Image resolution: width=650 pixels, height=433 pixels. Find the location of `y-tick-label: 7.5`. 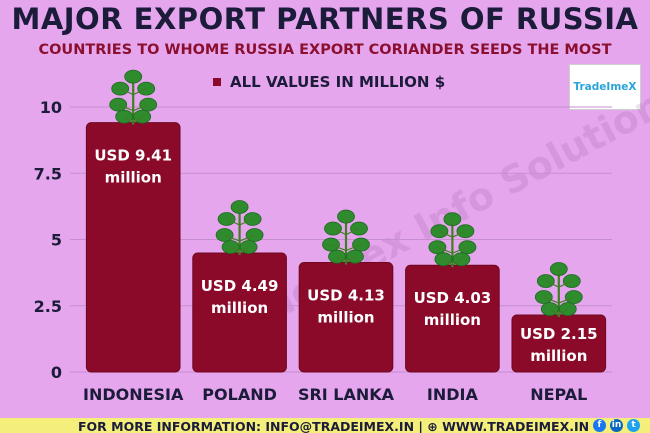

y-tick-label: 7.5 is located at coordinates (48, 173).